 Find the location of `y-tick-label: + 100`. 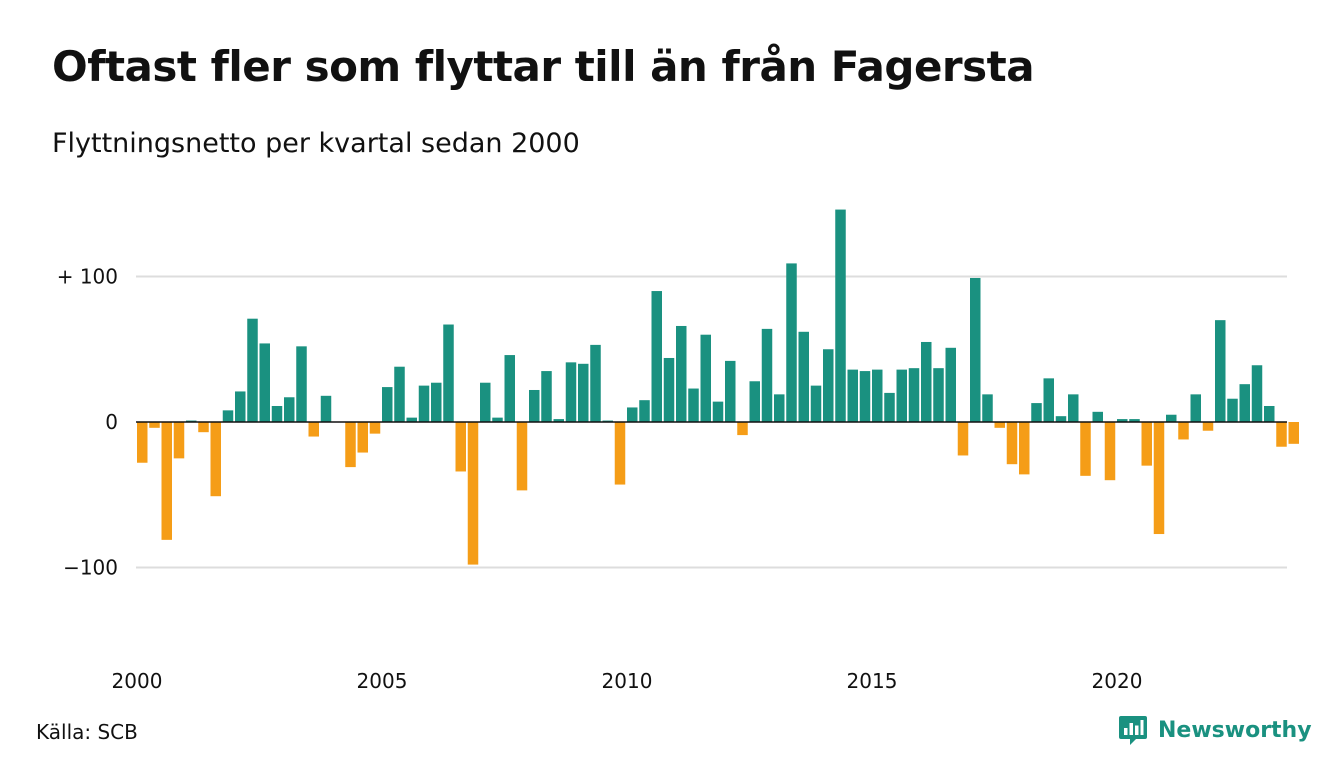

y-tick-label: + 100 is located at coordinates (87, 277).